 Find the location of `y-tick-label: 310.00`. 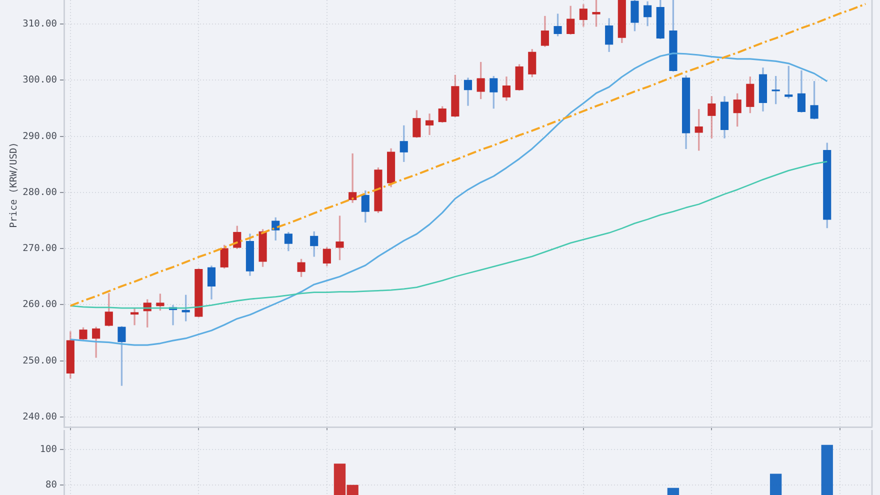

y-tick-label: 310.00 is located at coordinates (40, 24).